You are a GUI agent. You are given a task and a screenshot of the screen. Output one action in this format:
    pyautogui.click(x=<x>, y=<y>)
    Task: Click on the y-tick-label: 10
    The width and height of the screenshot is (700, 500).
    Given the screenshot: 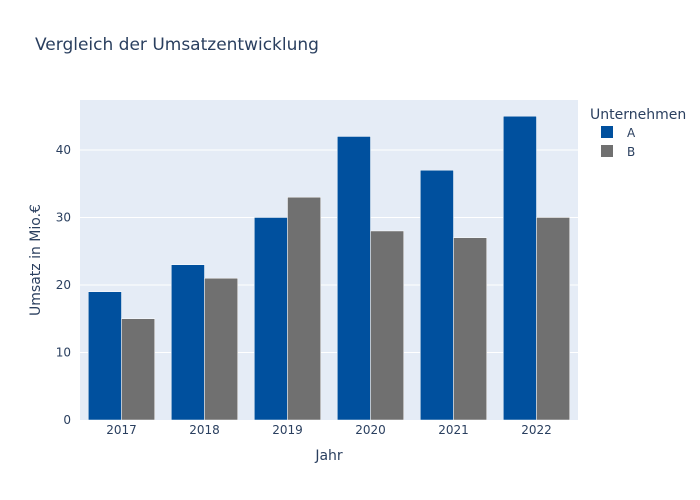 What is the action you would take?
    pyautogui.click(x=63, y=352)
    